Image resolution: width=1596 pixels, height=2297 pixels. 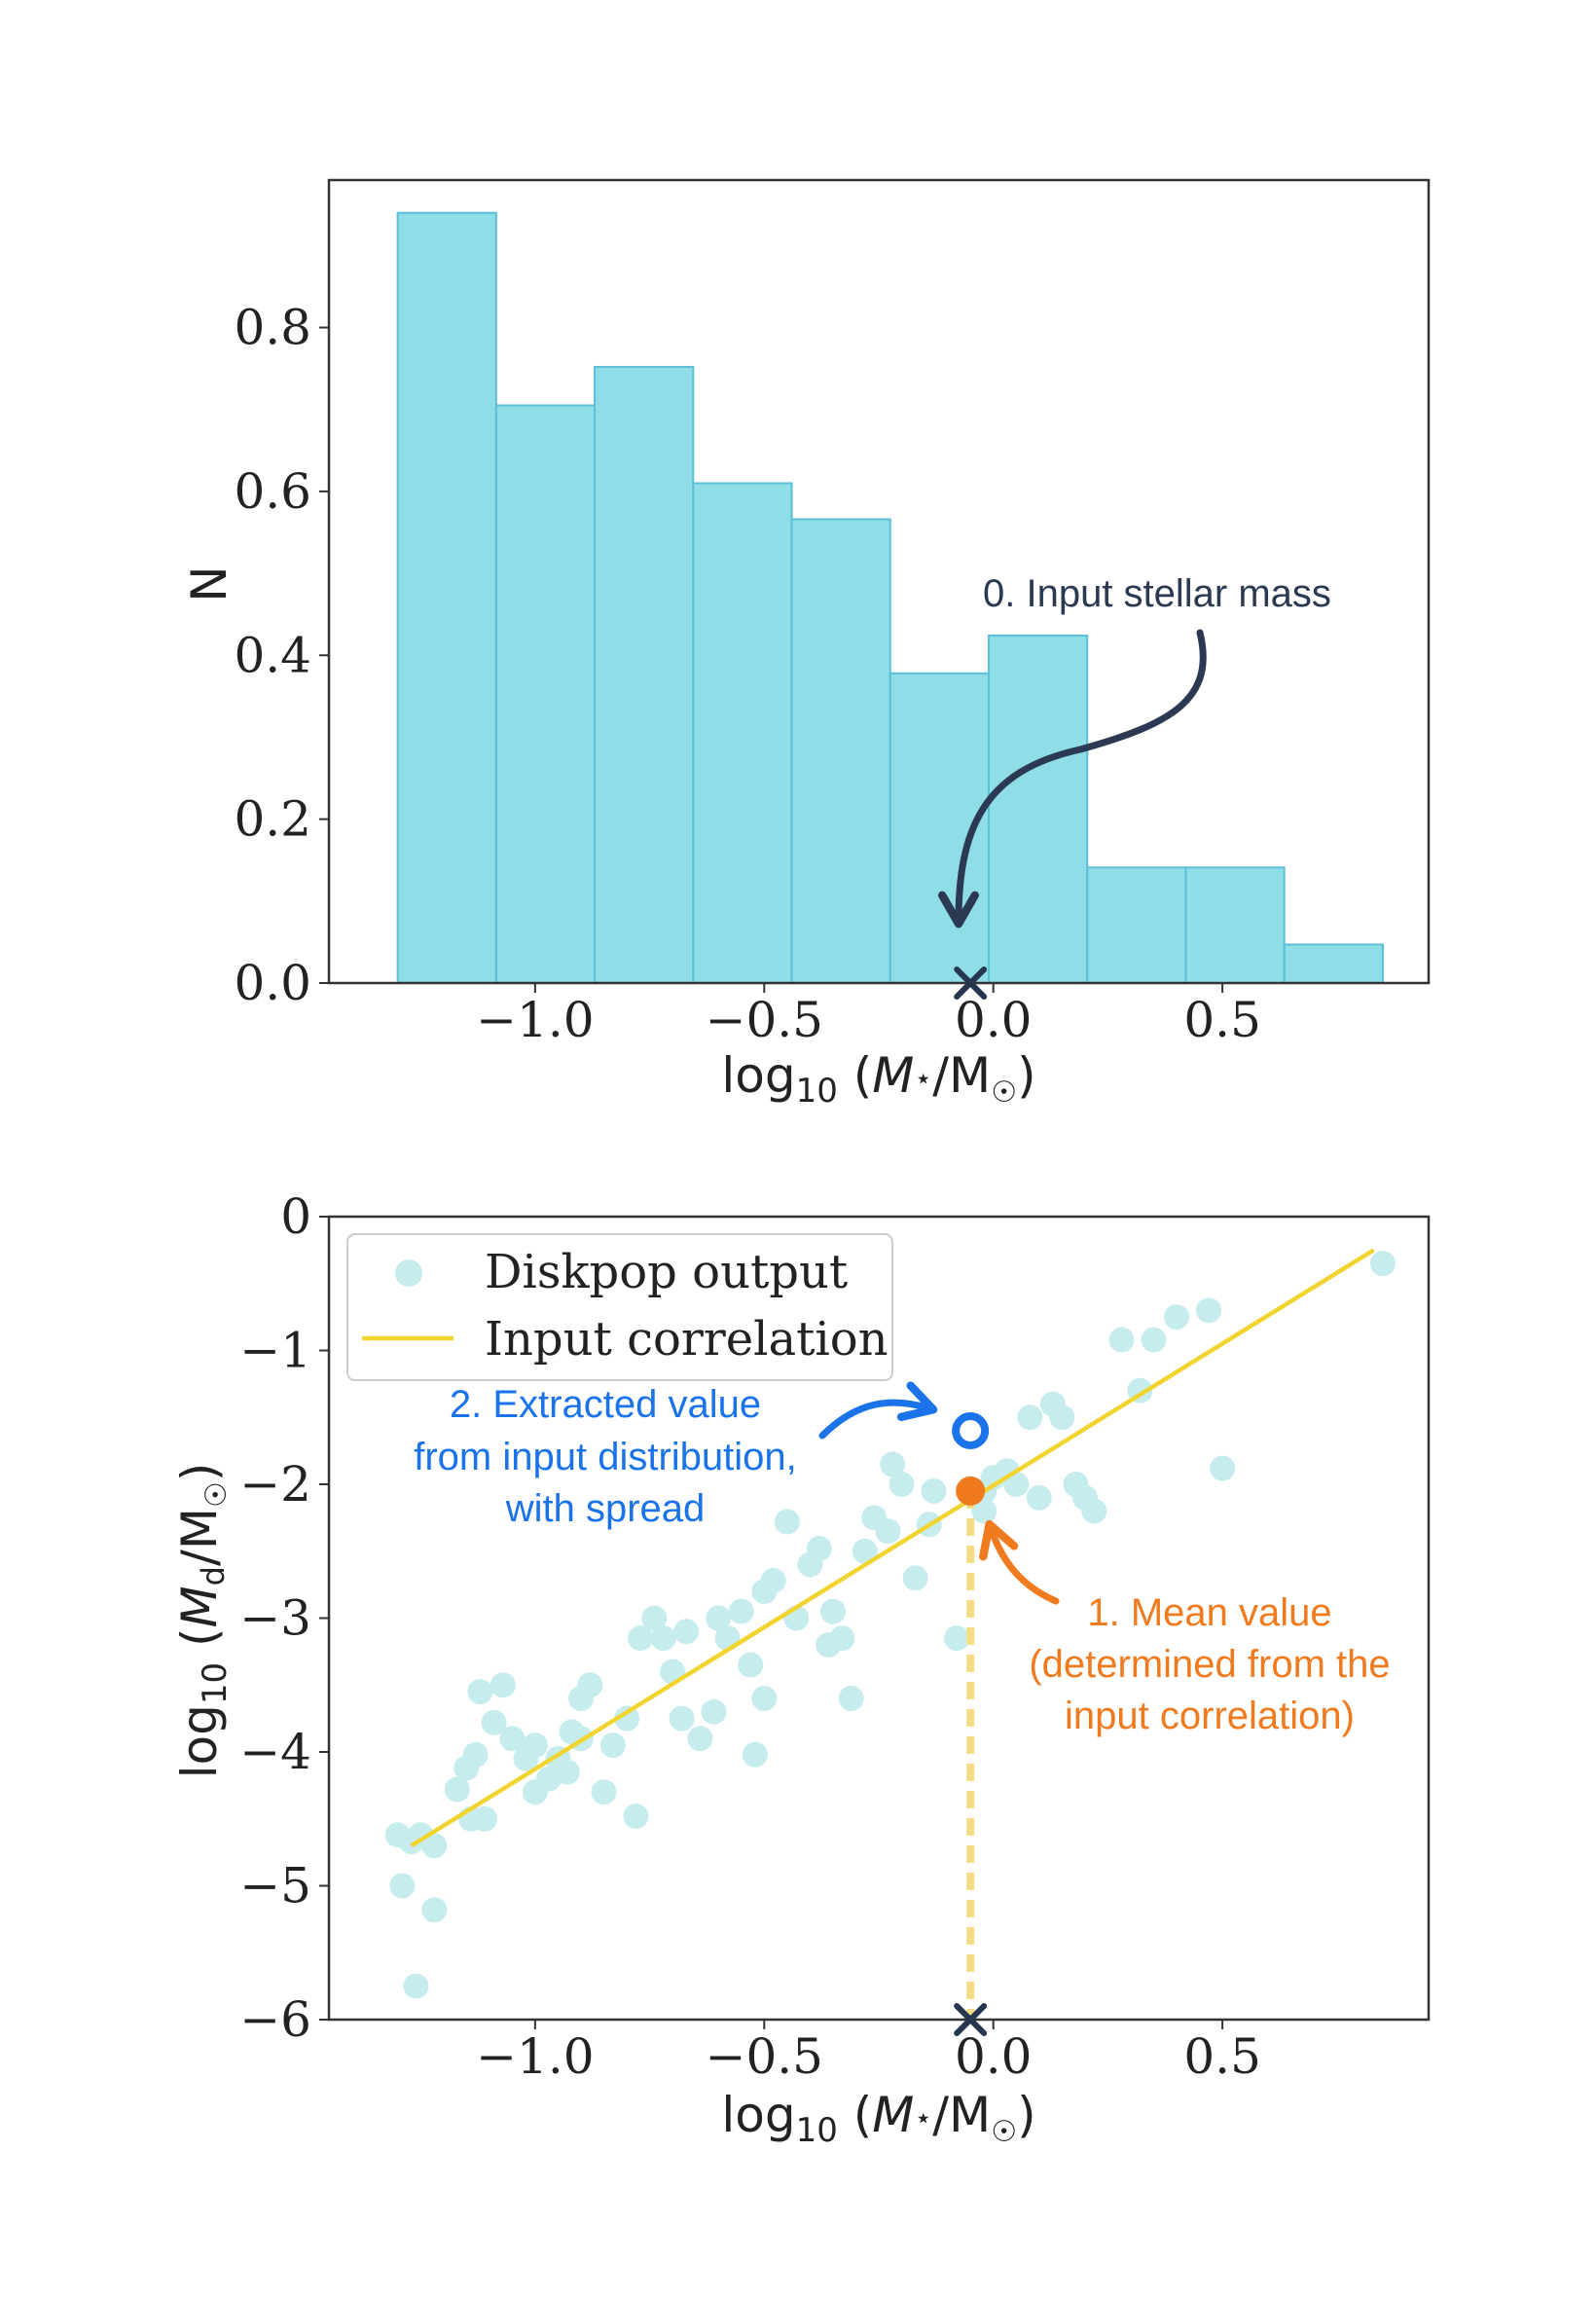 What do you see at coordinates (1210, 1716) in the screenshot?
I see `mean-line-3: input correlation)` at bounding box center [1210, 1716].